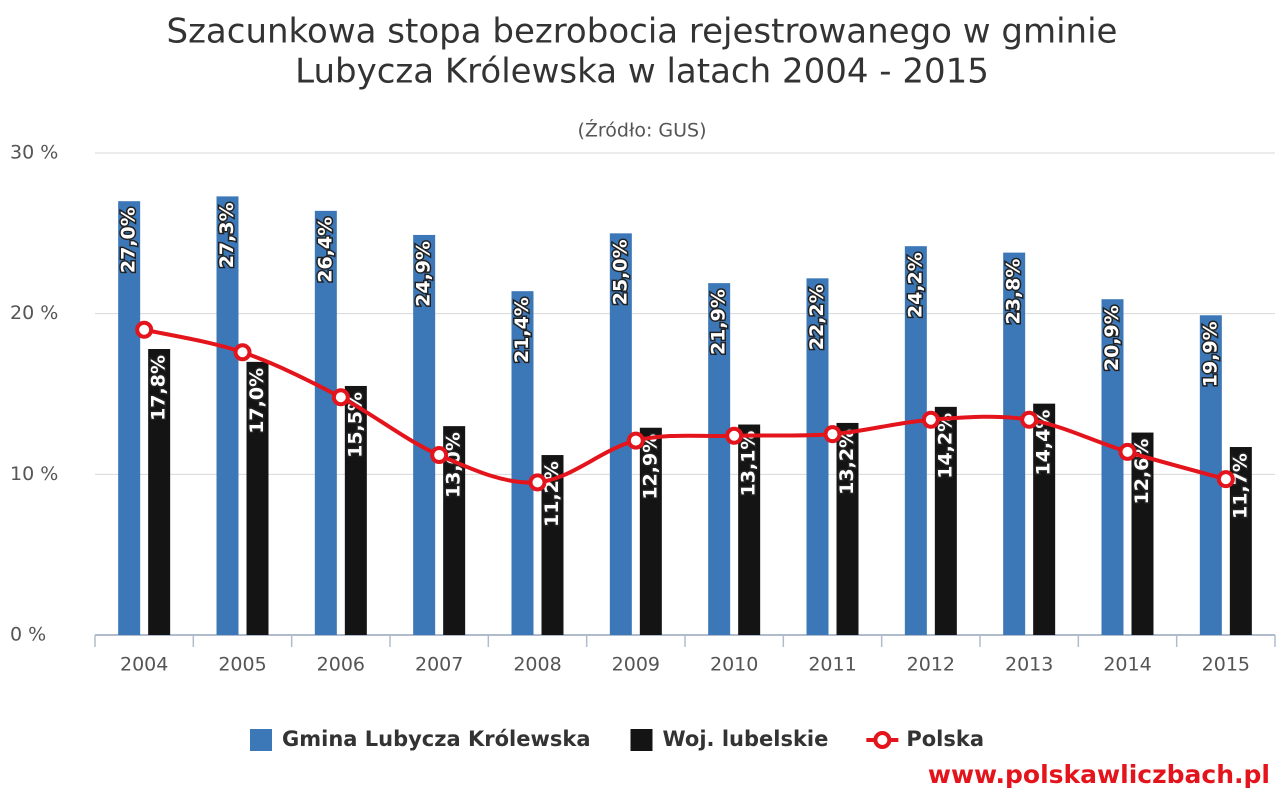 This screenshot has width=1285, height=792. I want to click on x-tick-label: 2004, so click(144, 665).